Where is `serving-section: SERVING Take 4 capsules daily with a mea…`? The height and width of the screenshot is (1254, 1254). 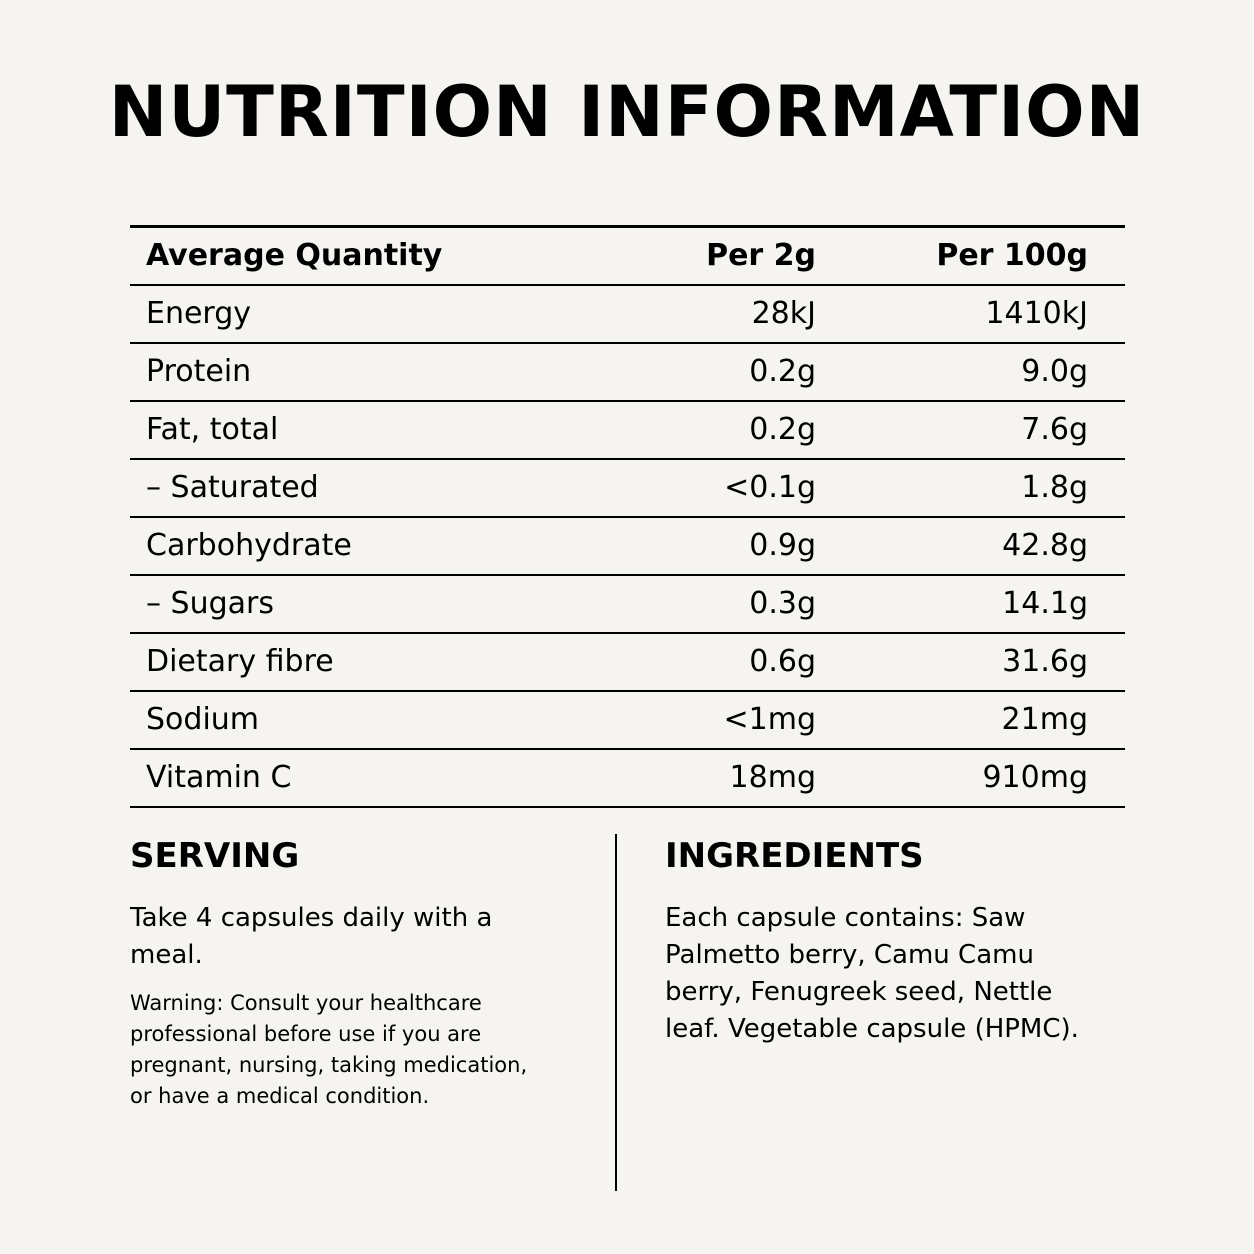 serving-section: SERVING Take 4 capsules daily with a mea… is located at coordinates (340, 974).